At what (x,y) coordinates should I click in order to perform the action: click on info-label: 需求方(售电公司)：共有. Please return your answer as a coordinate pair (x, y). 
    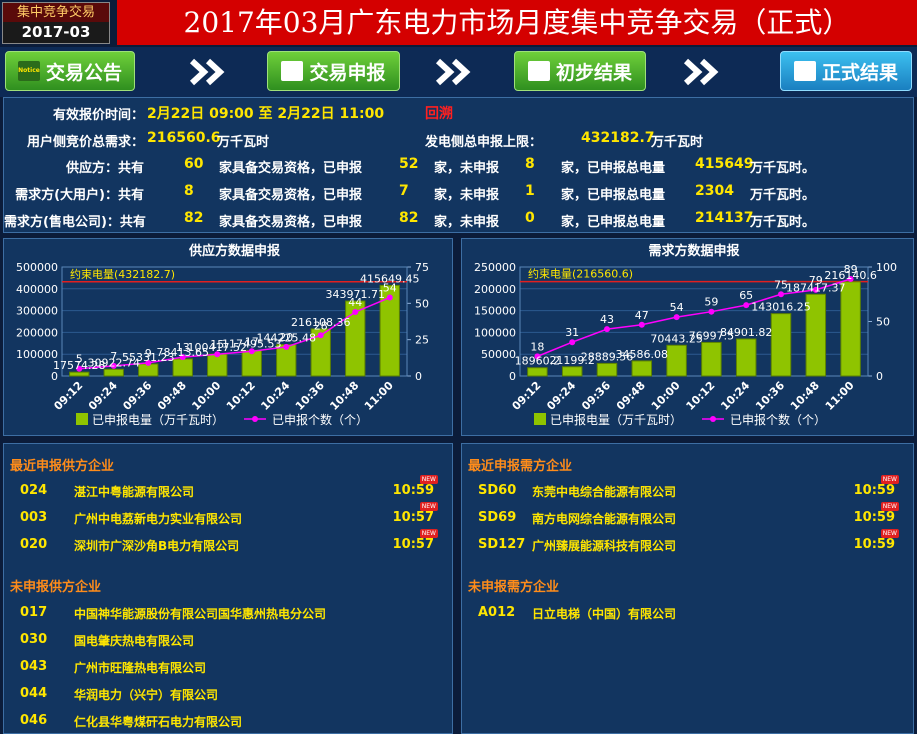
    Looking at the image, I should click on (75, 222).